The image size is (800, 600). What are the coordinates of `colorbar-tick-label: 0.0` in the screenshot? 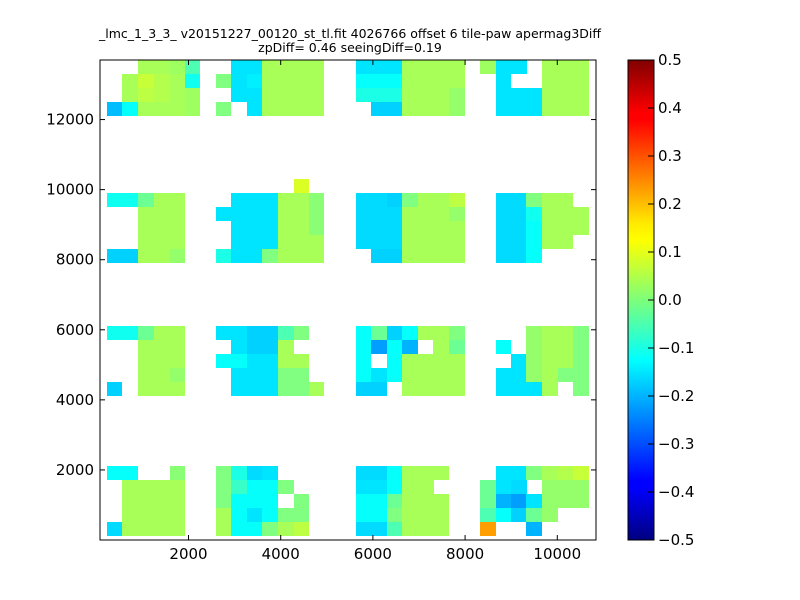 It's located at (670, 300).